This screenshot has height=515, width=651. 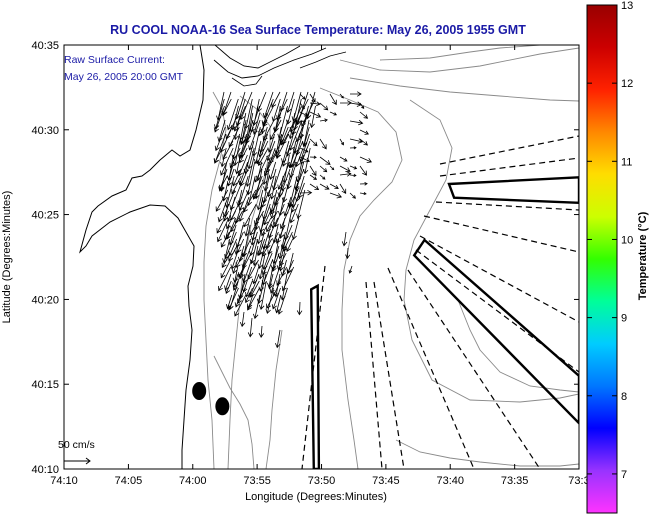 What do you see at coordinates (257, 481) in the screenshot?
I see `x-tick-label: 73:55` at bounding box center [257, 481].